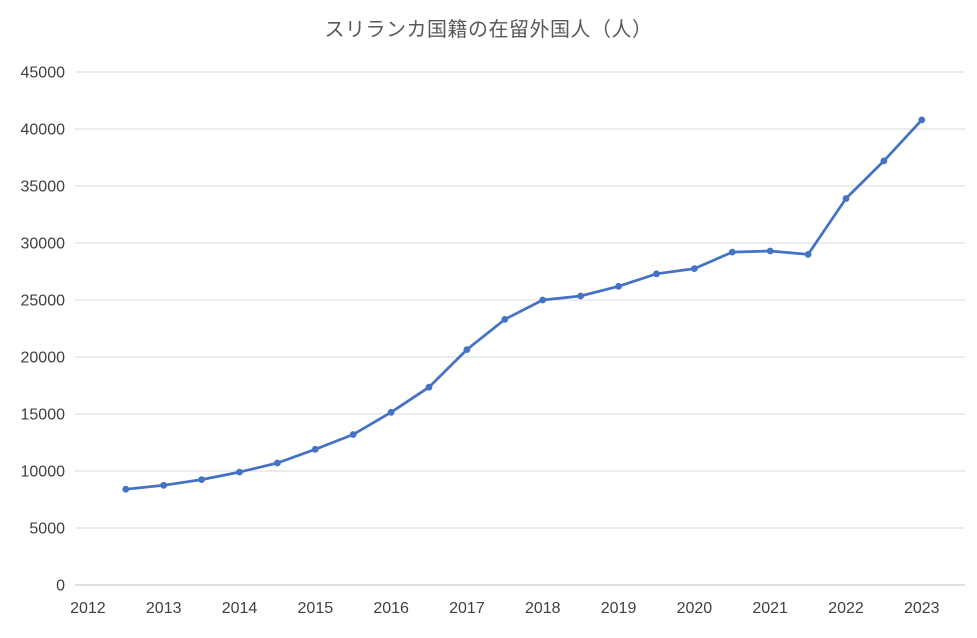 The width and height of the screenshot is (977, 638). What do you see at coordinates (922, 608) in the screenshot?
I see `x-tick-label: 2023` at bounding box center [922, 608].